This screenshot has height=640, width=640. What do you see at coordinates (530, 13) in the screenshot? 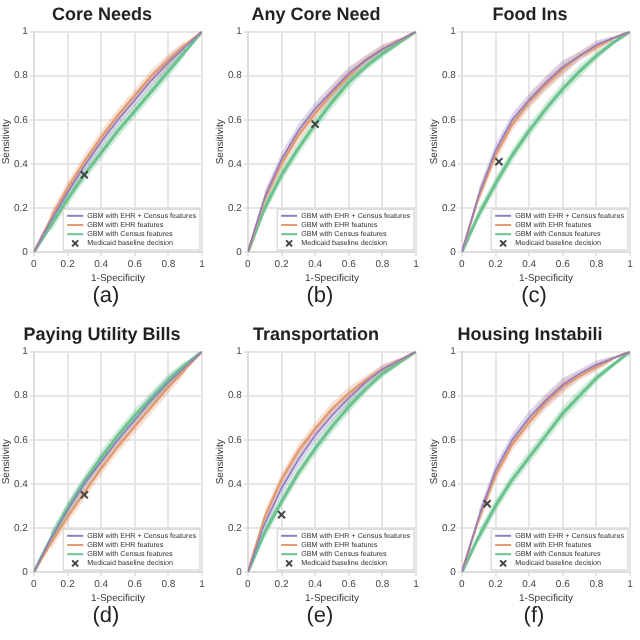
I see `chart-title: Food Ins` at bounding box center [530, 13].